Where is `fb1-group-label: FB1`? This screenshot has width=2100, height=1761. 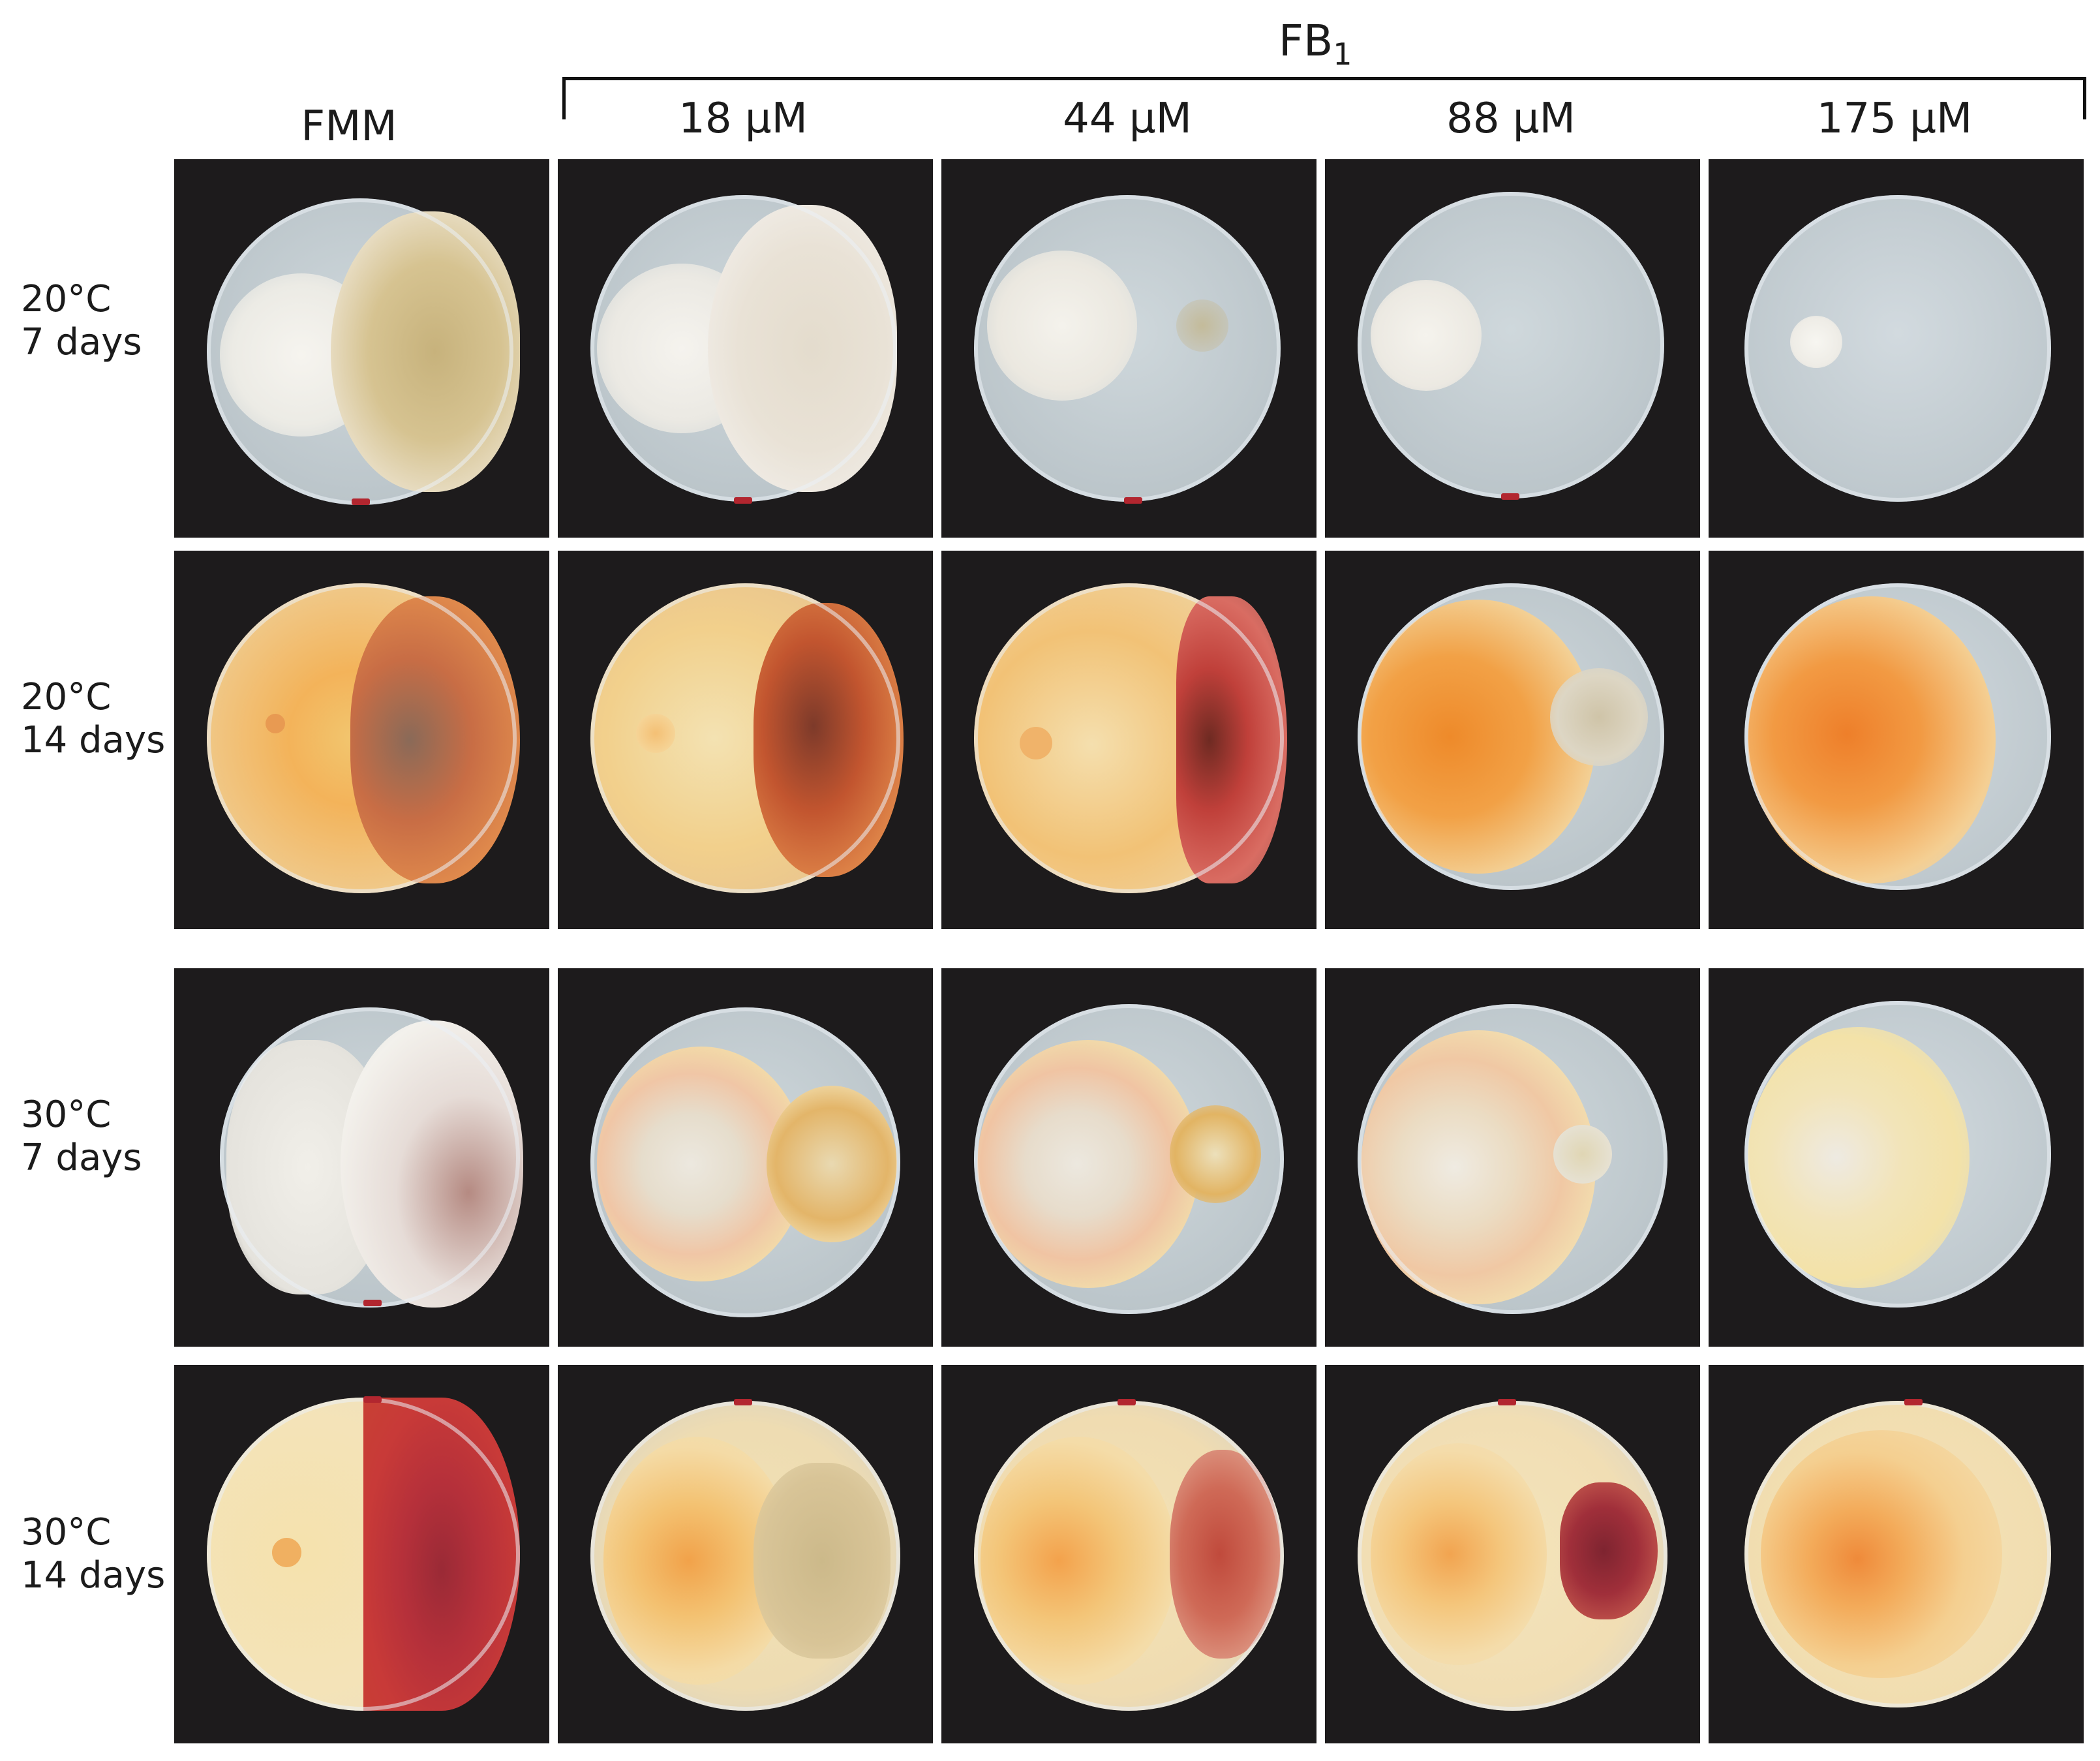
fb1-group-label: FB1 is located at coordinates (1315, 46).